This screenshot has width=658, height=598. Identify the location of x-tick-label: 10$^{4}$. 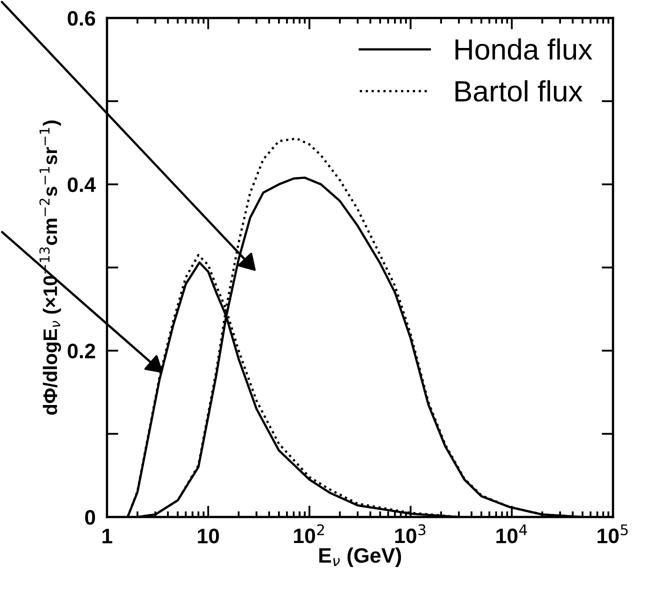
(511, 534).